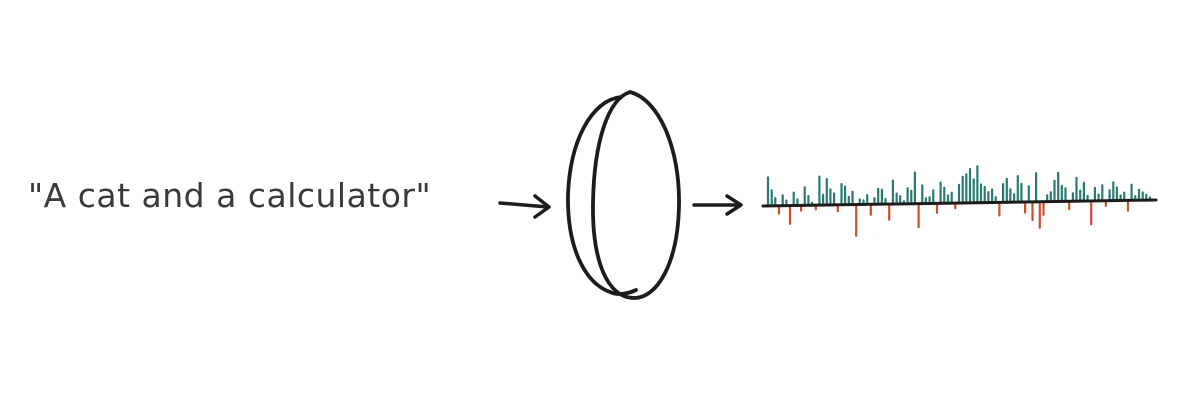 This screenshot has height=400, width=1200. I want to click on embedding-spikes-icon, so click(959, 201).